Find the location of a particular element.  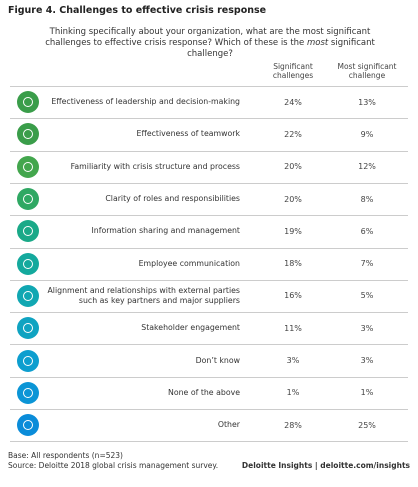

significant-value: 1% is located at coordinates (293, 393).